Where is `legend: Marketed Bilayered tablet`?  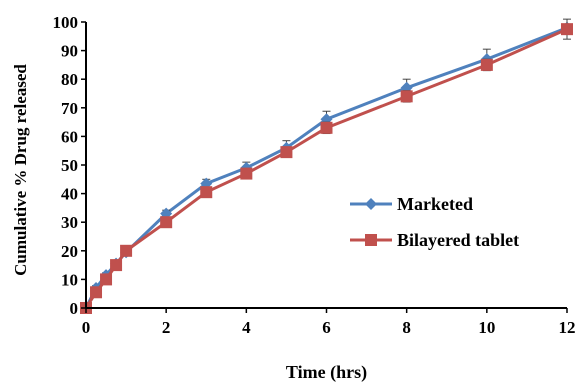
legend: Marketed Bilayered tablet is located at coordinates (434, 222).